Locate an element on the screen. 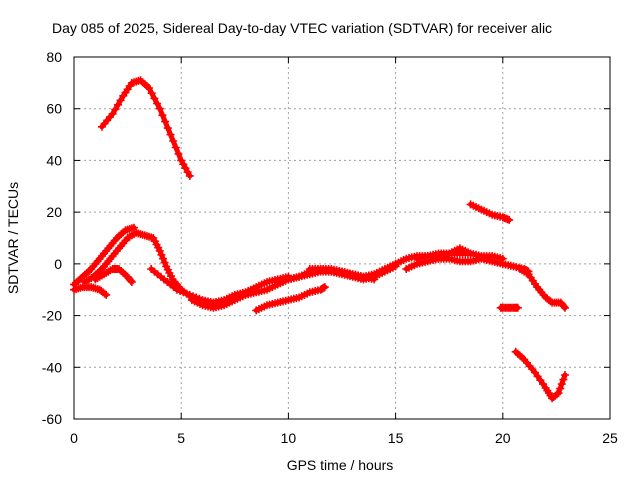 The width and height of the screenshot is (640, 480). x-axis-label: GPS time / hours is located at coordinates (340, 465).